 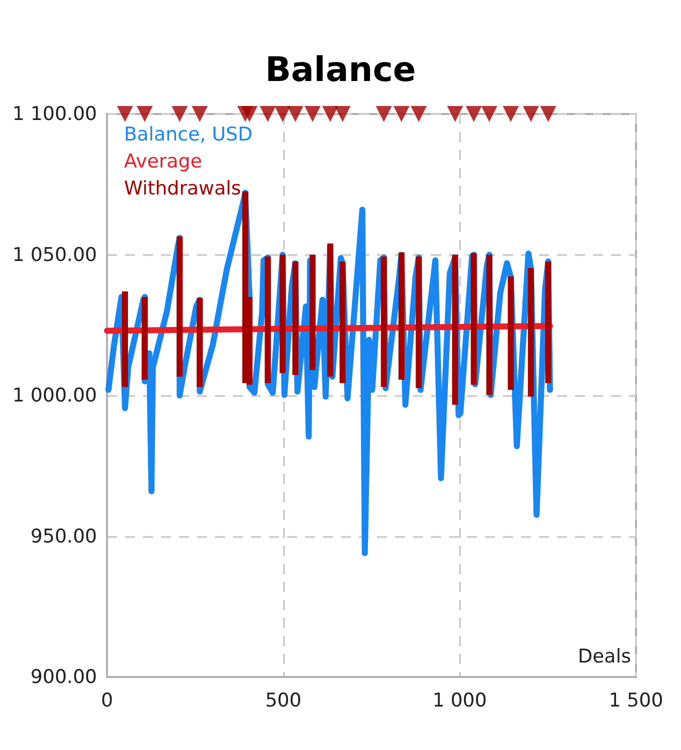 What do you see at coordinates (183, 189) in the screenshot?
I see `series-label: Withdrawals` at bounding box center [183, 189].